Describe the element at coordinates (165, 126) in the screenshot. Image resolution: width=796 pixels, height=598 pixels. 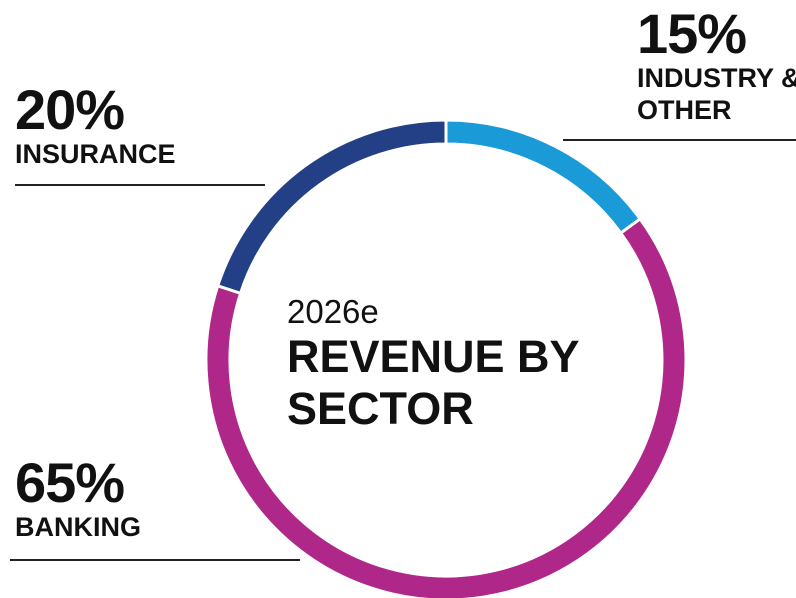
I see `slice-label: 20% INSURANCE` at that location.